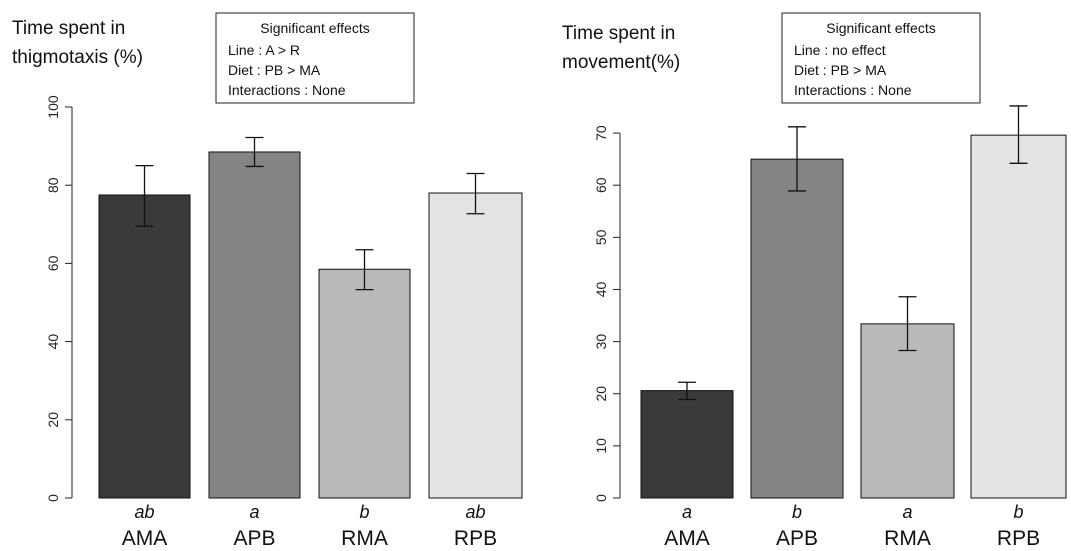 This screenshot has width=1071, height=551. I want to click on y-axis-label-line-2: thigmotaxis (%), so click(77, 57).